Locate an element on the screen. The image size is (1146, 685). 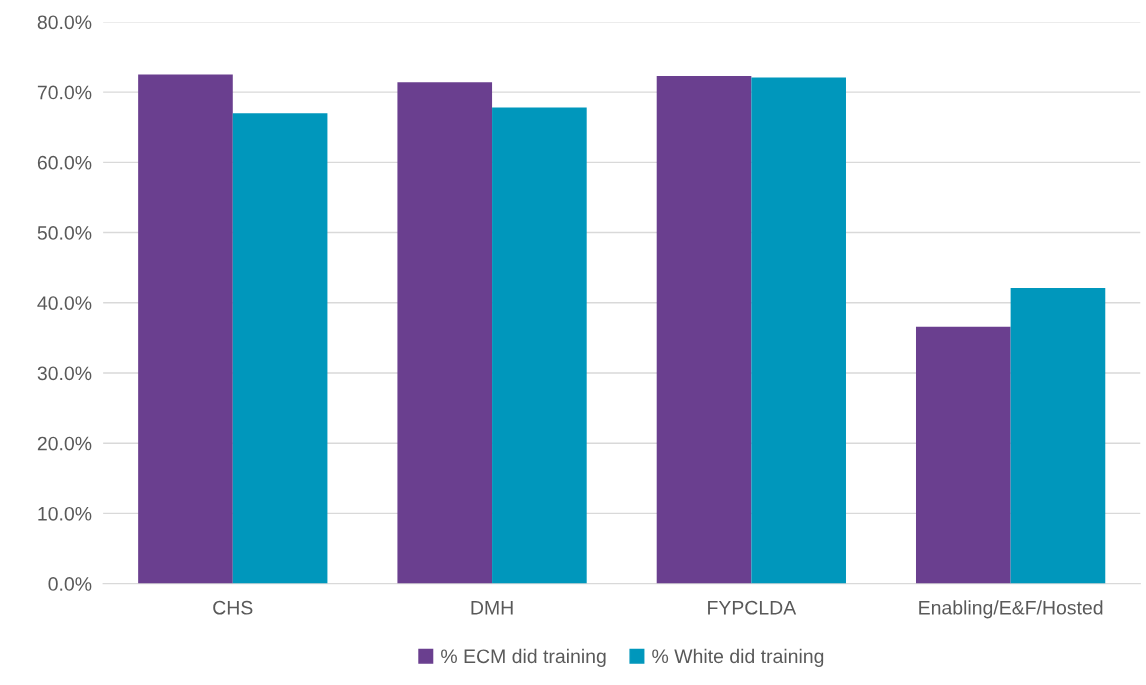
y-tick-label: 60.0% is located at coordinates (64, 162).